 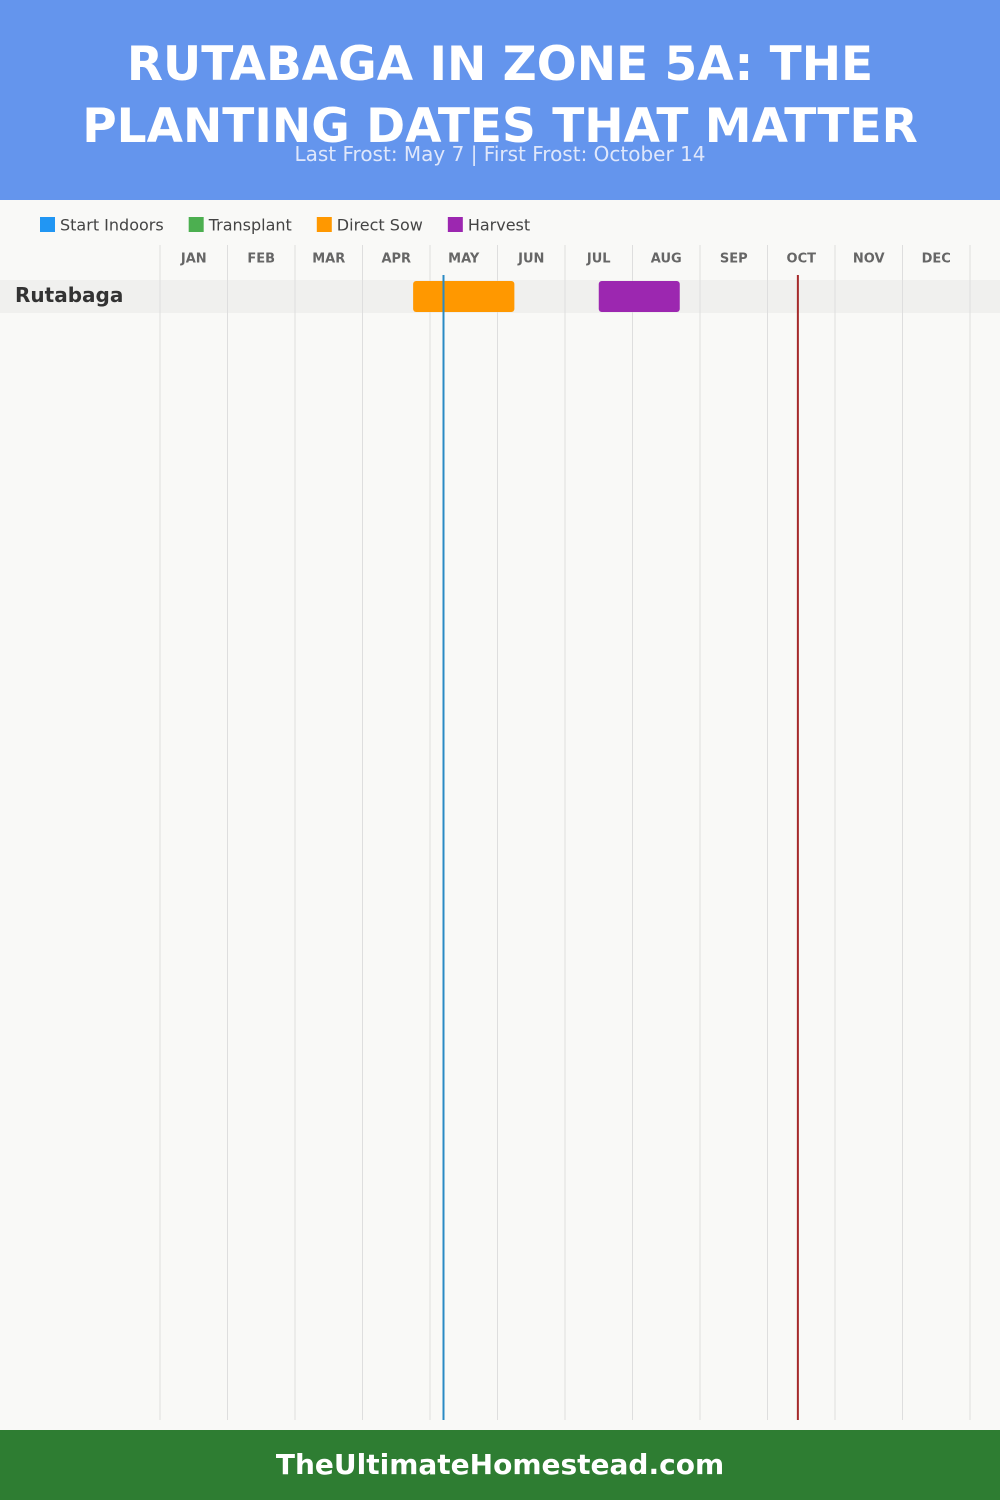 I want to click on x-tick-label: JUL, so click(x=598, y=259).